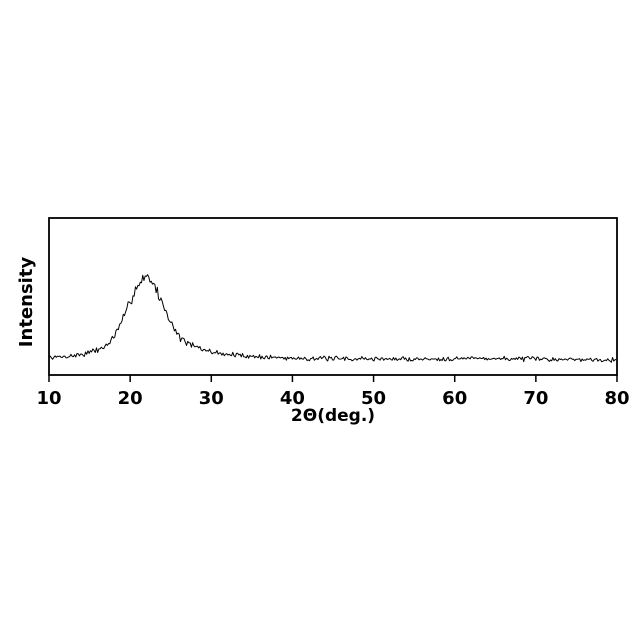 The width and height of the screenshot is (640, 640). I want to click on x-axis-title: 2Θ(deg.), so click(333, 416).